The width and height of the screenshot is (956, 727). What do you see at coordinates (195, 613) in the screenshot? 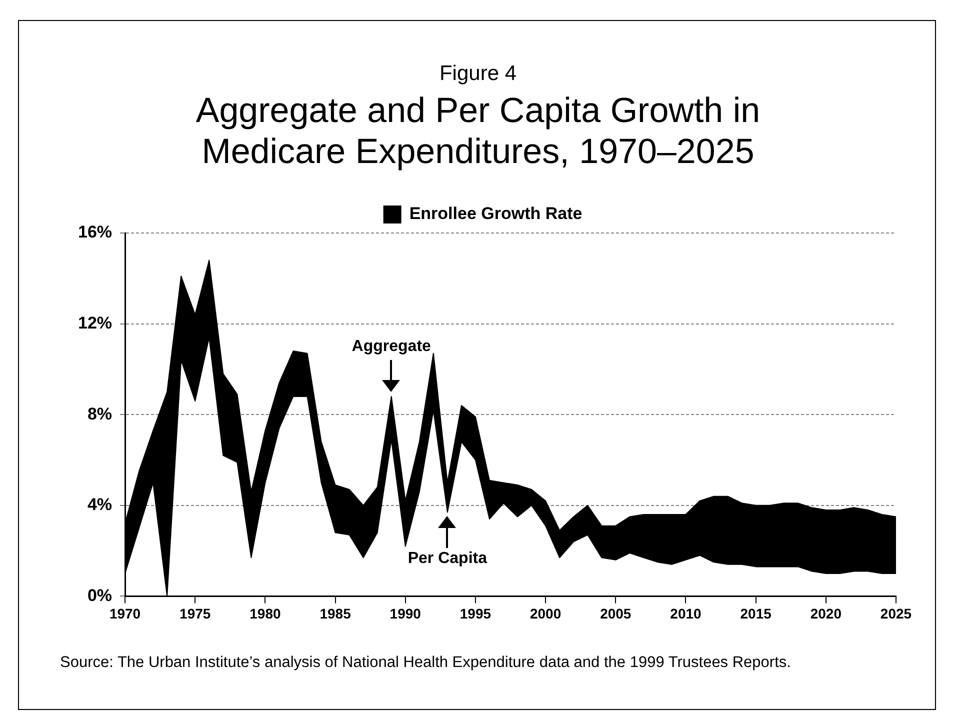
I see `x-tick-label: 1975` at bounding box center [195, 613].